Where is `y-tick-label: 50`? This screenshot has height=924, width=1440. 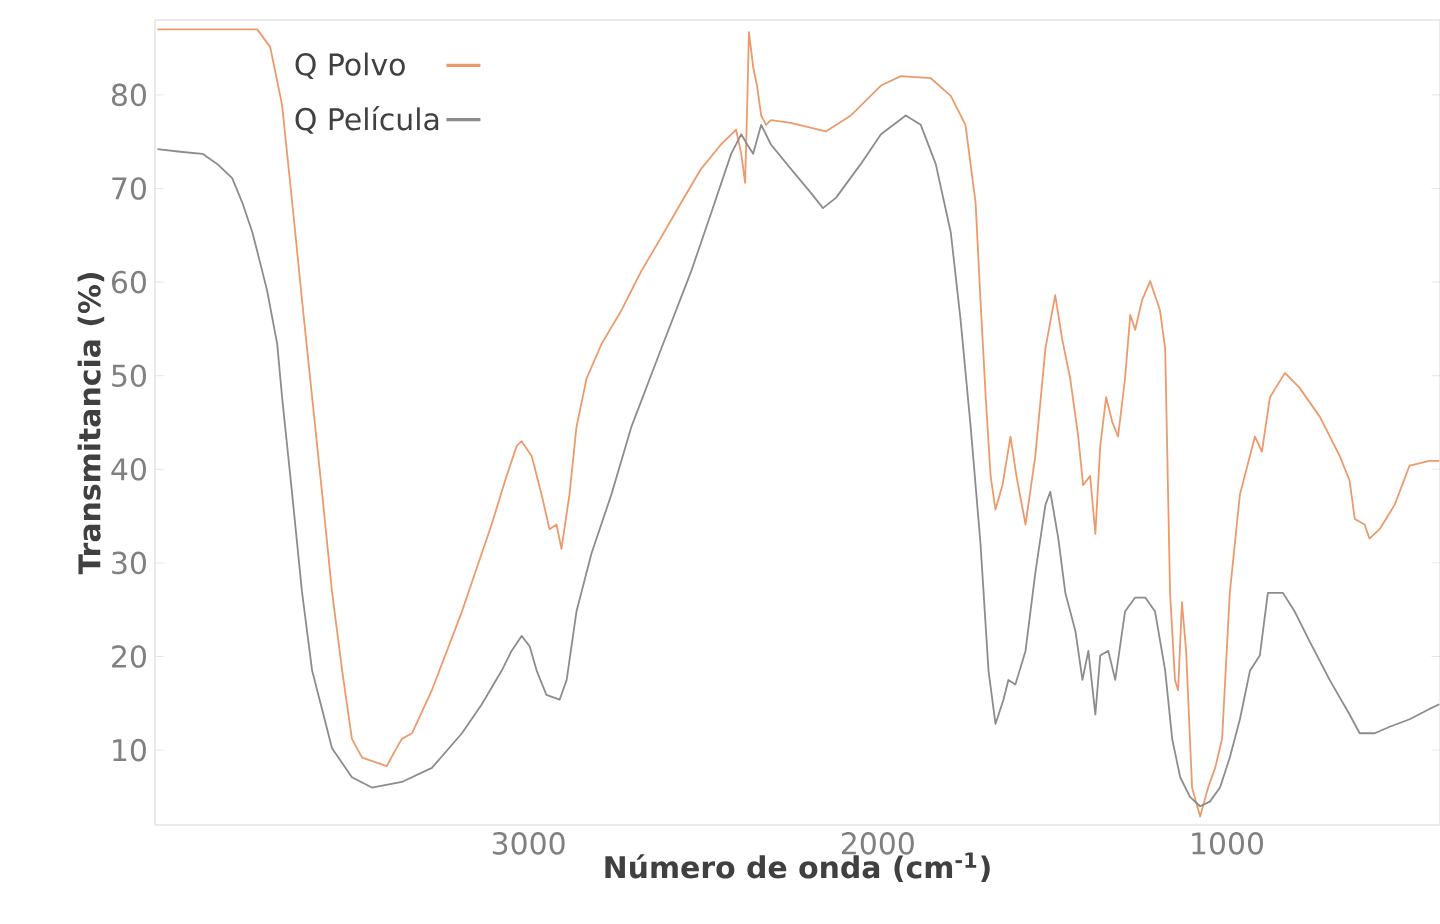
y-tick-label: 50 is located at coordinates (129, 376).